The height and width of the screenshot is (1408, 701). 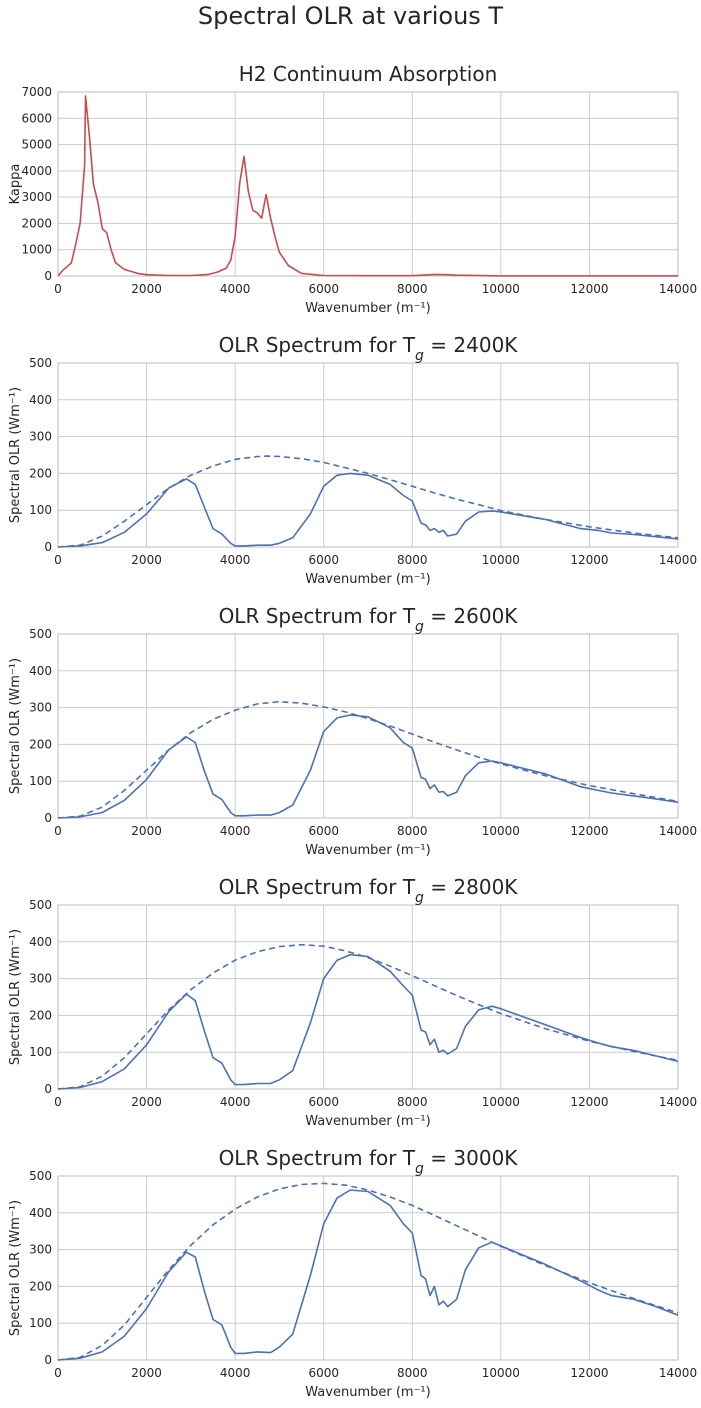 I want to click on y-tick-label: 4000, so click(x=36, y=171).